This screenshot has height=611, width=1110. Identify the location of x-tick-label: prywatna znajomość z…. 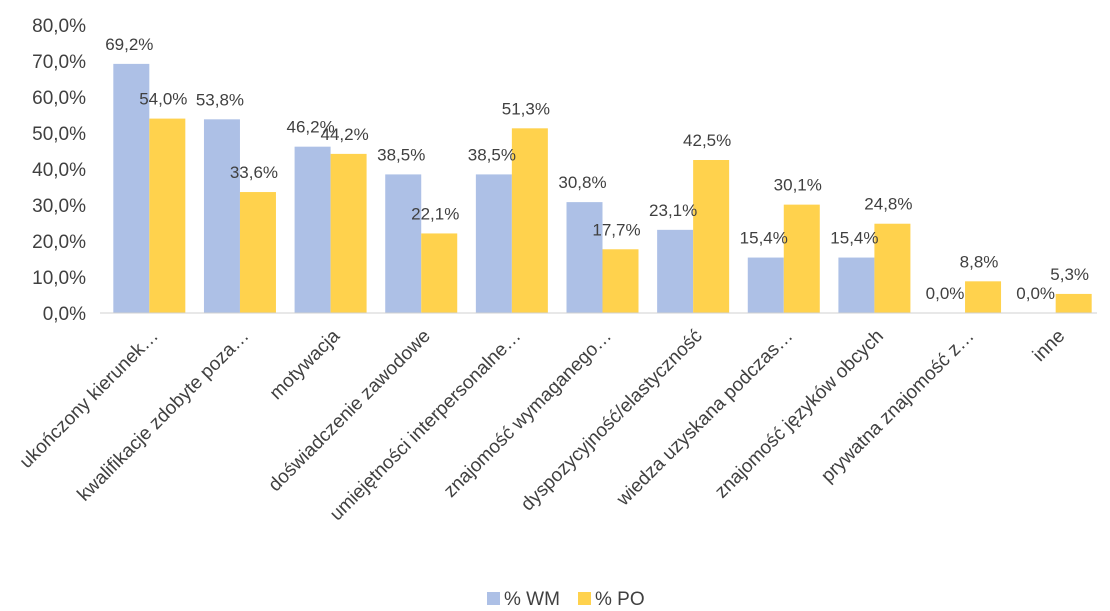
(897, 406).